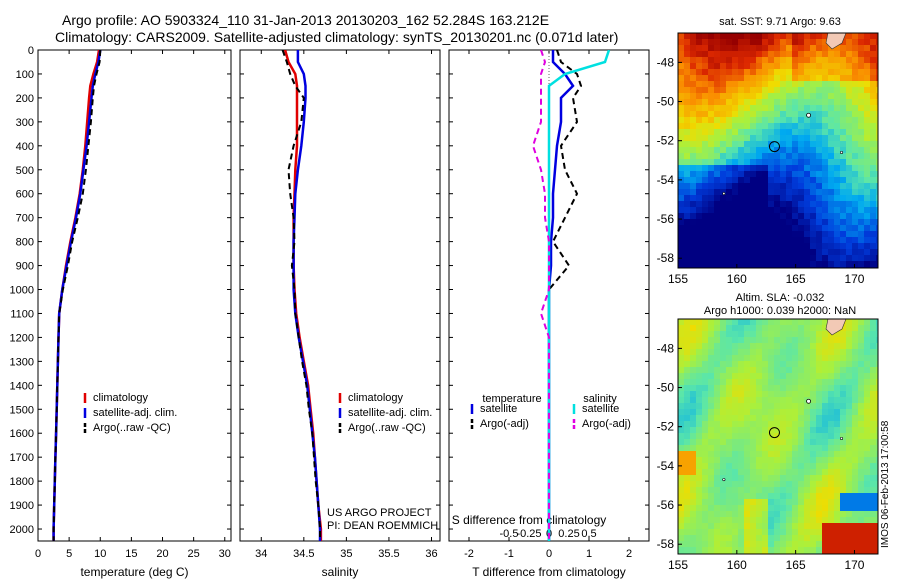 This screenshot has height=580, width=900. What do you see at coordinates (25, 171) in the screenshot?
I see `y-tick-label: 500` at bounding box center [25, 171].